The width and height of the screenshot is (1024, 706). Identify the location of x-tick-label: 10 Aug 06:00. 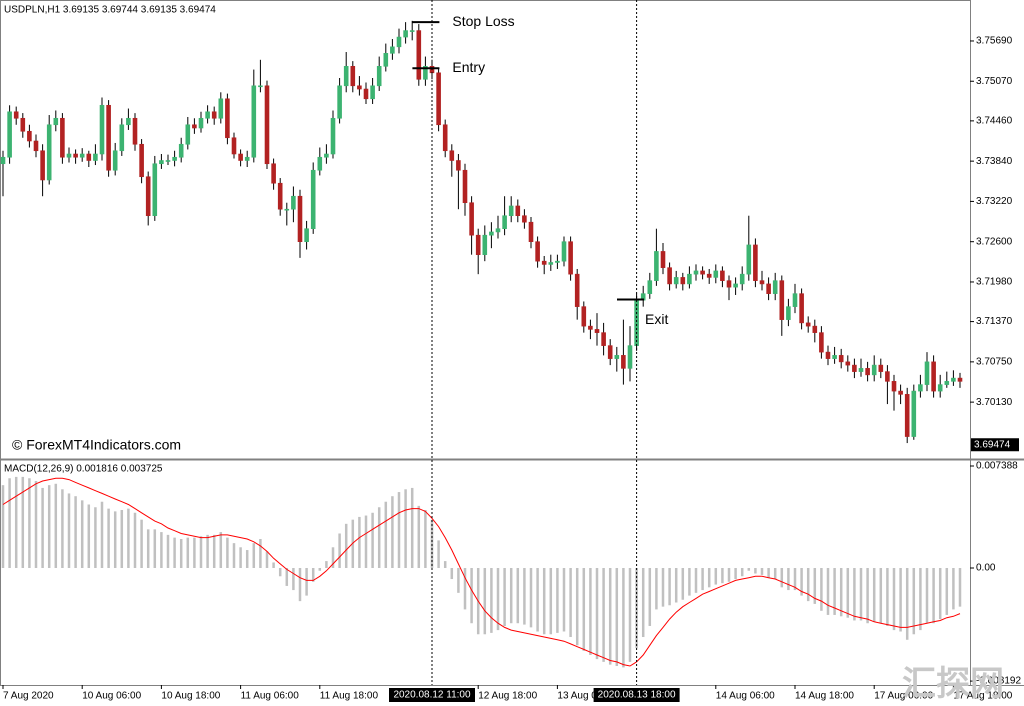
(111, 696).